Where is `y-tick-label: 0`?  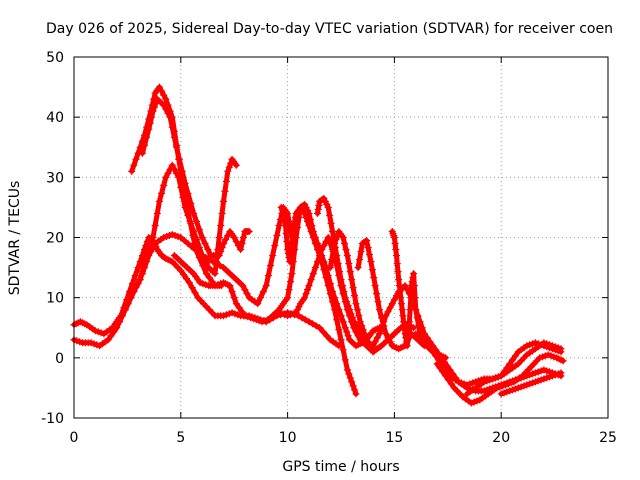
y-tick-label: 0 is located at coordinates (59, 359).